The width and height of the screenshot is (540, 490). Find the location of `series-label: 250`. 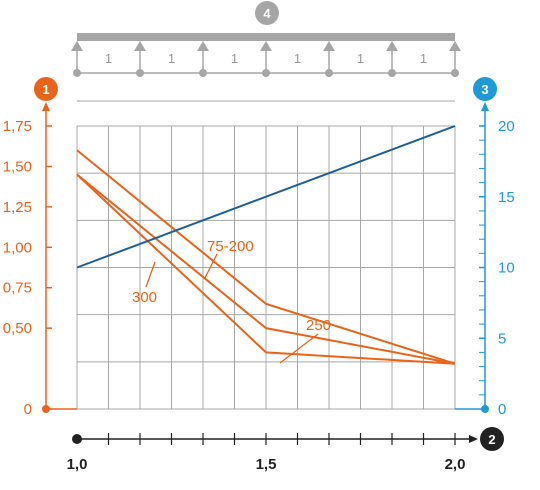

series-label: 250 is located at coordinates (318, 325).